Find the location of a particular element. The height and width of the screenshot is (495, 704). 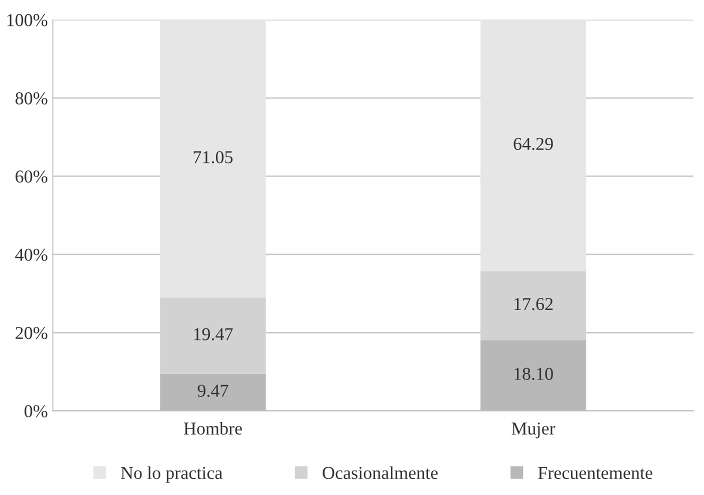

x-tick-label: Mujer is located at coordinates (534, 430).